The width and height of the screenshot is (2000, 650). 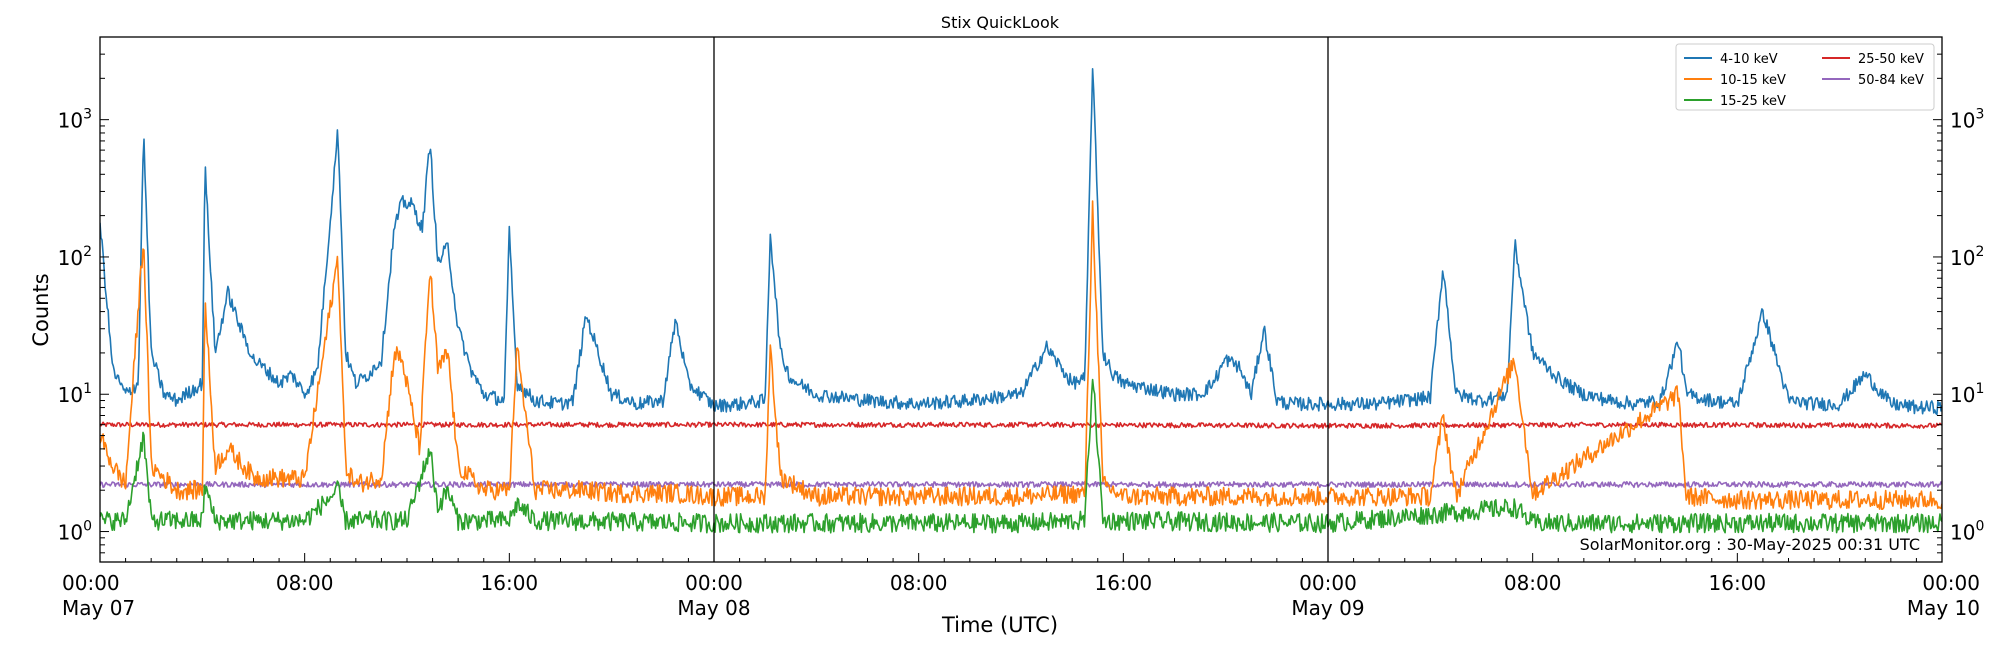 What do you see at coordinates (1327, 608) in the screenshot?
I see `x-tick-date-label: May 09` at bounding box center [1327, 608].